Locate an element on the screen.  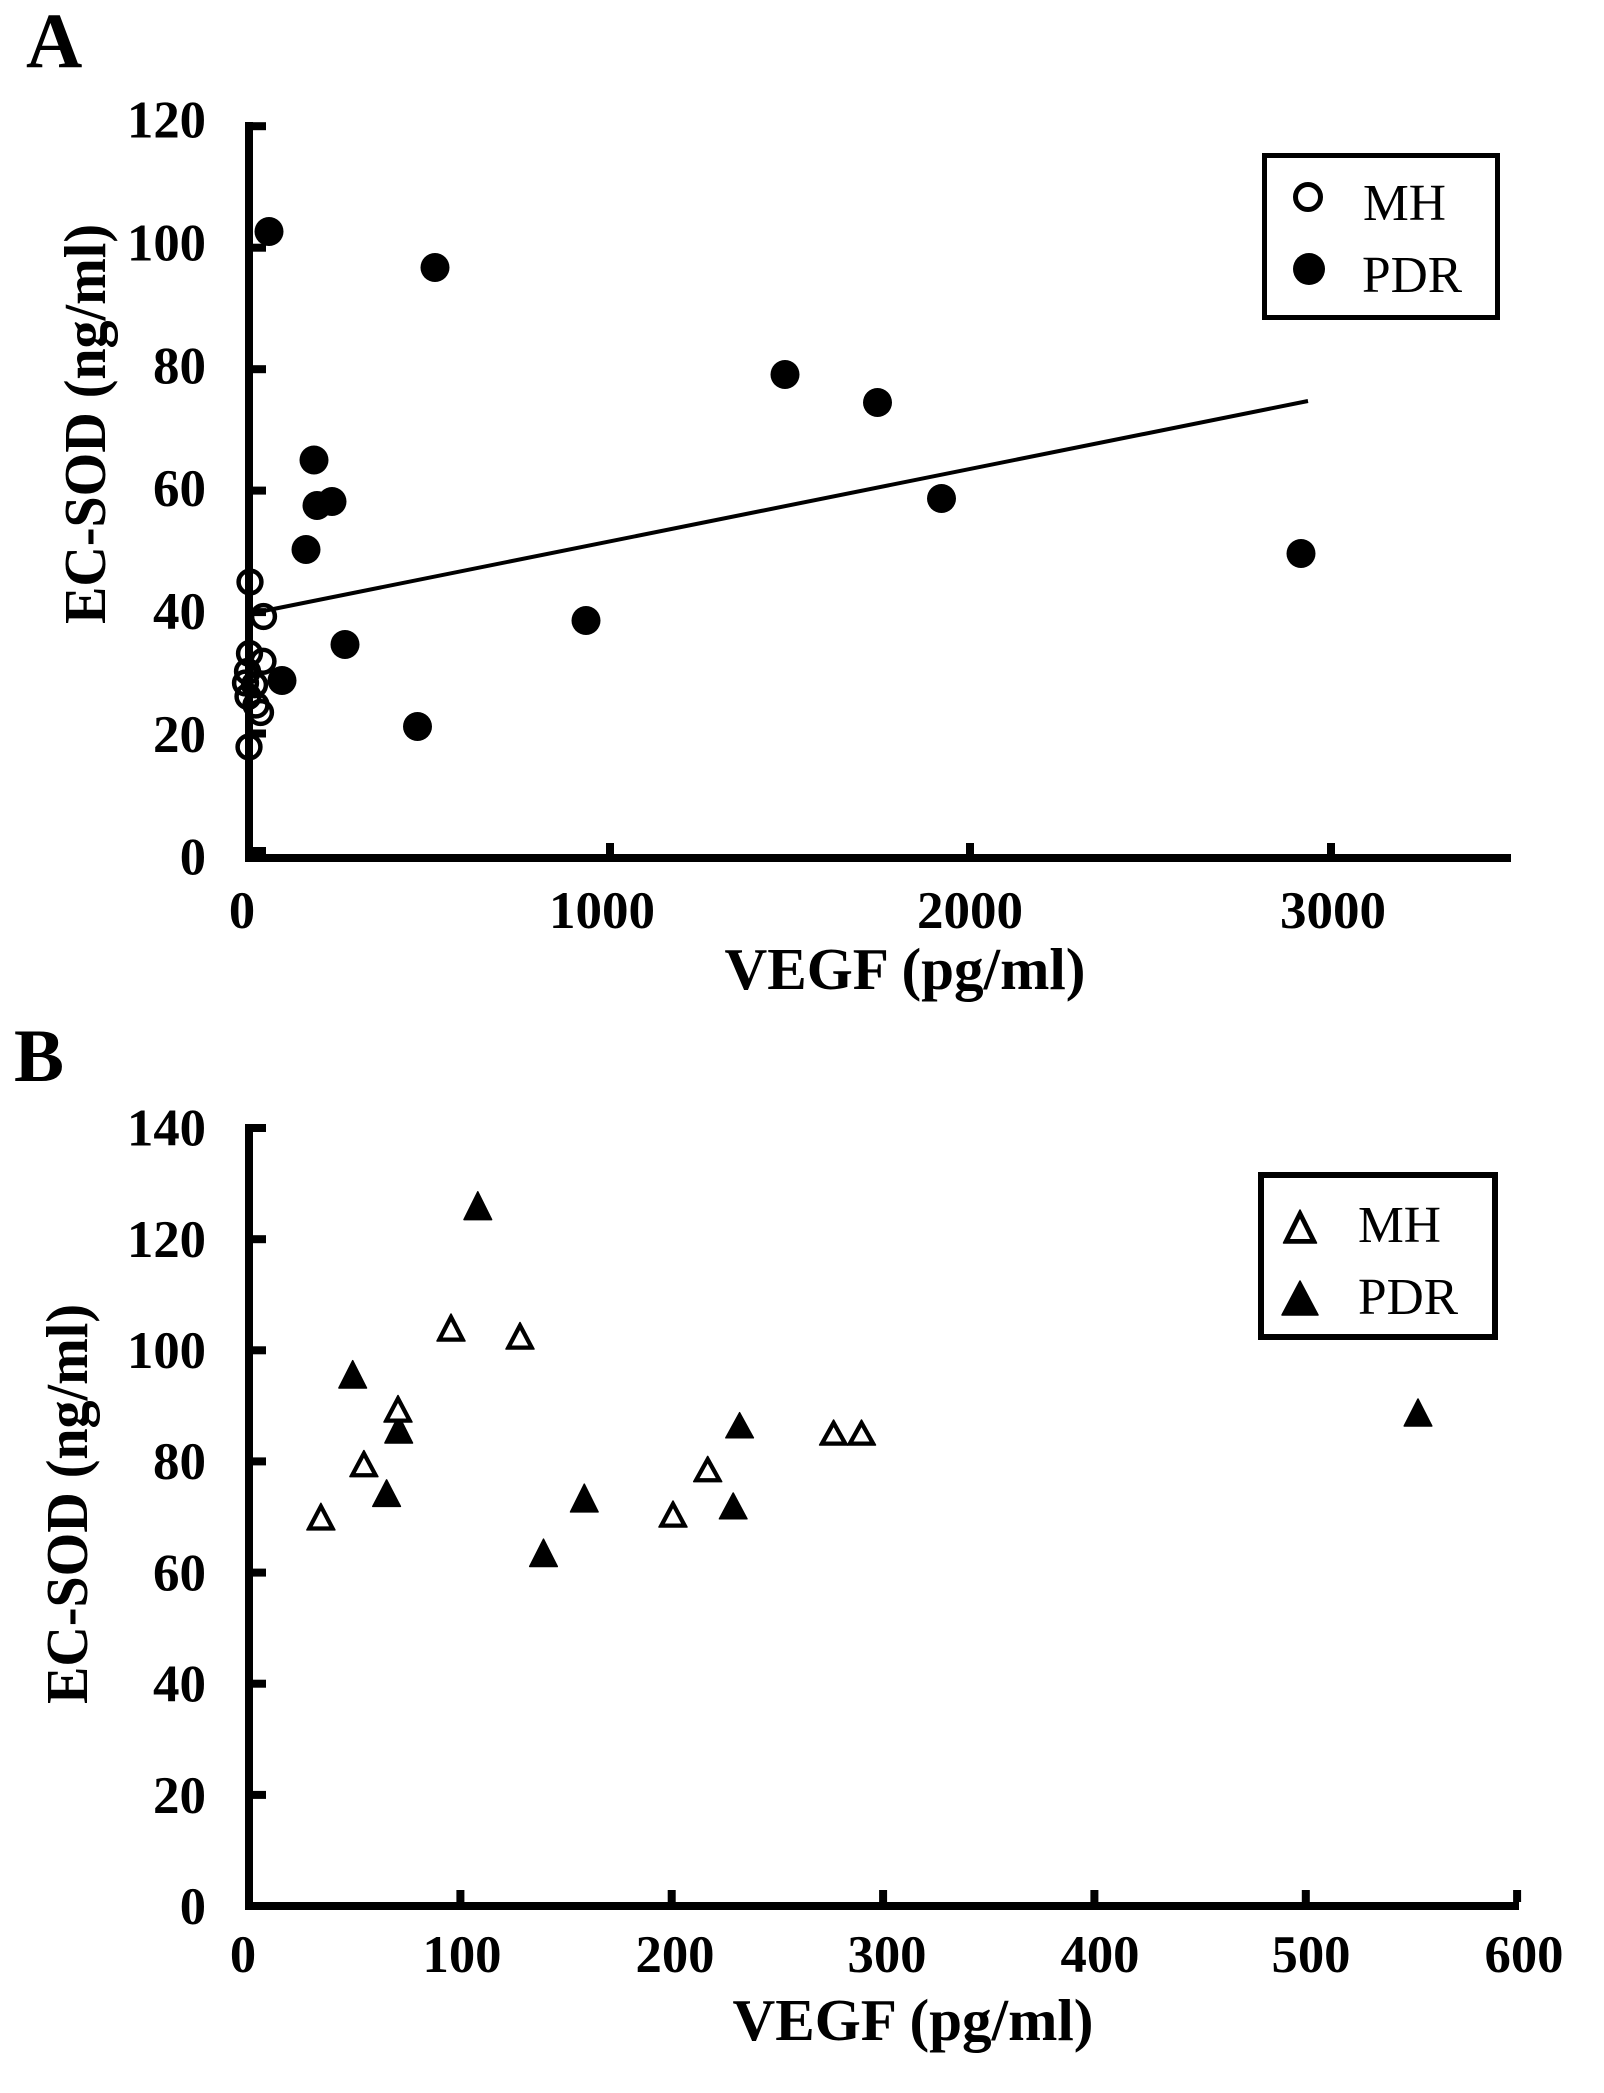
svg-text: 3000 is located at coordinates (1333, 911).